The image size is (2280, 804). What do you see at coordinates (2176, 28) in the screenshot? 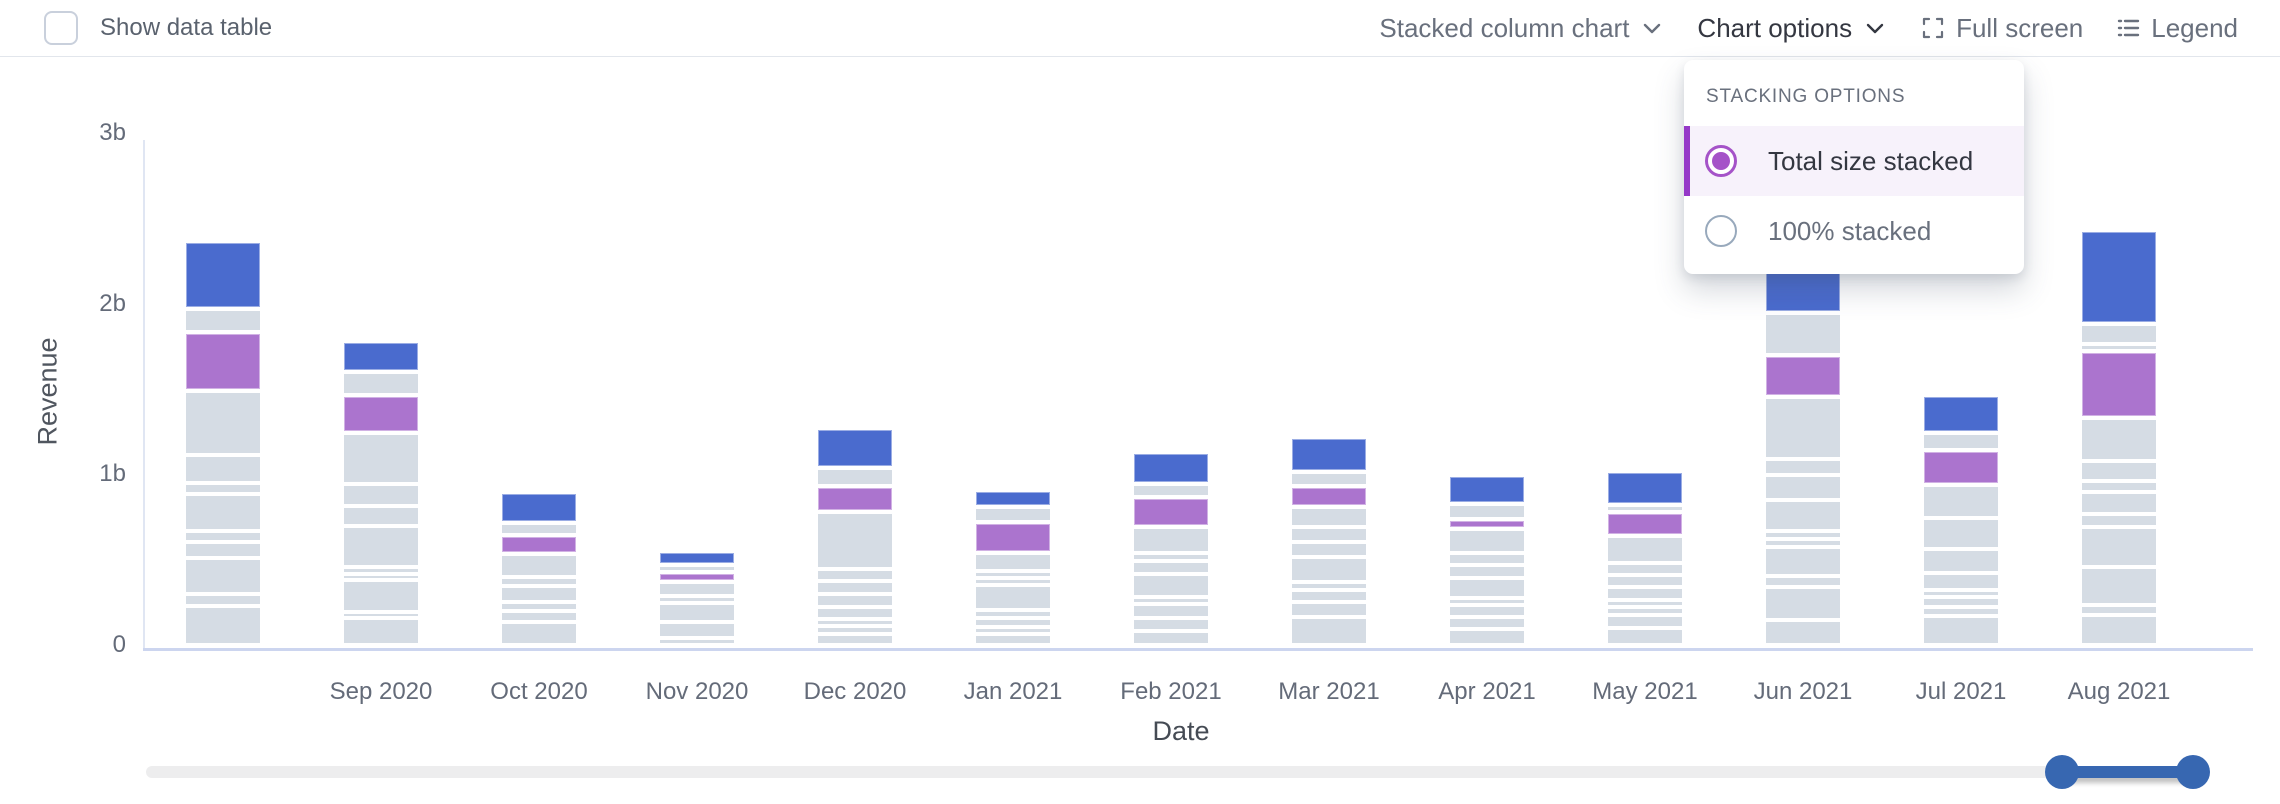
I see `legend-button: Legend` at bounding box center [2176, 28].